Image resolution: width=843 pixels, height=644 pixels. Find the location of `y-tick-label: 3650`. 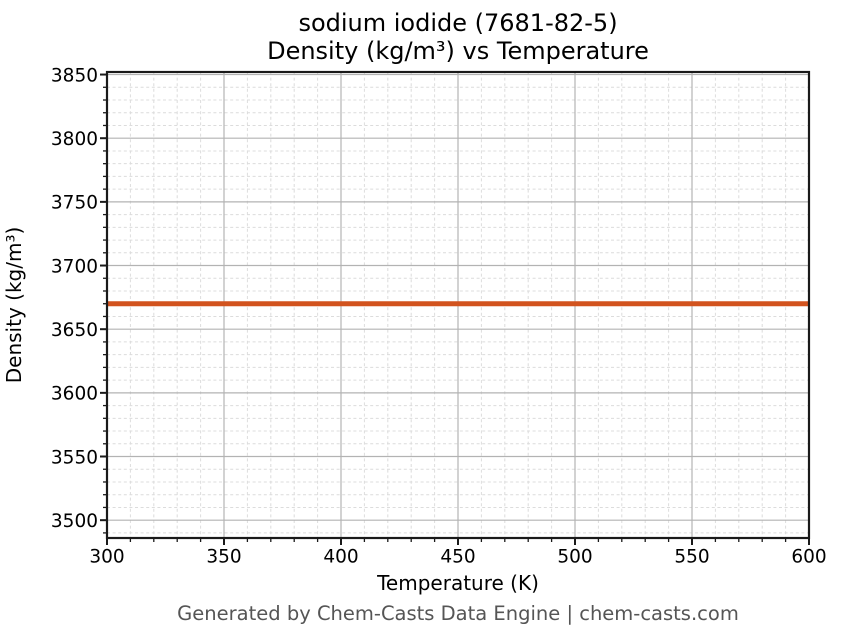

y-tick-label: 3650 is located at coordinates (74, 330).